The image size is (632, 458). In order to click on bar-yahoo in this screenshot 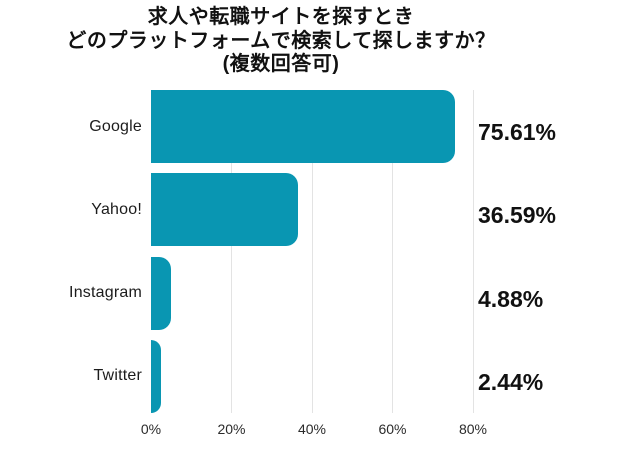, I will do `click(225, 210)`.